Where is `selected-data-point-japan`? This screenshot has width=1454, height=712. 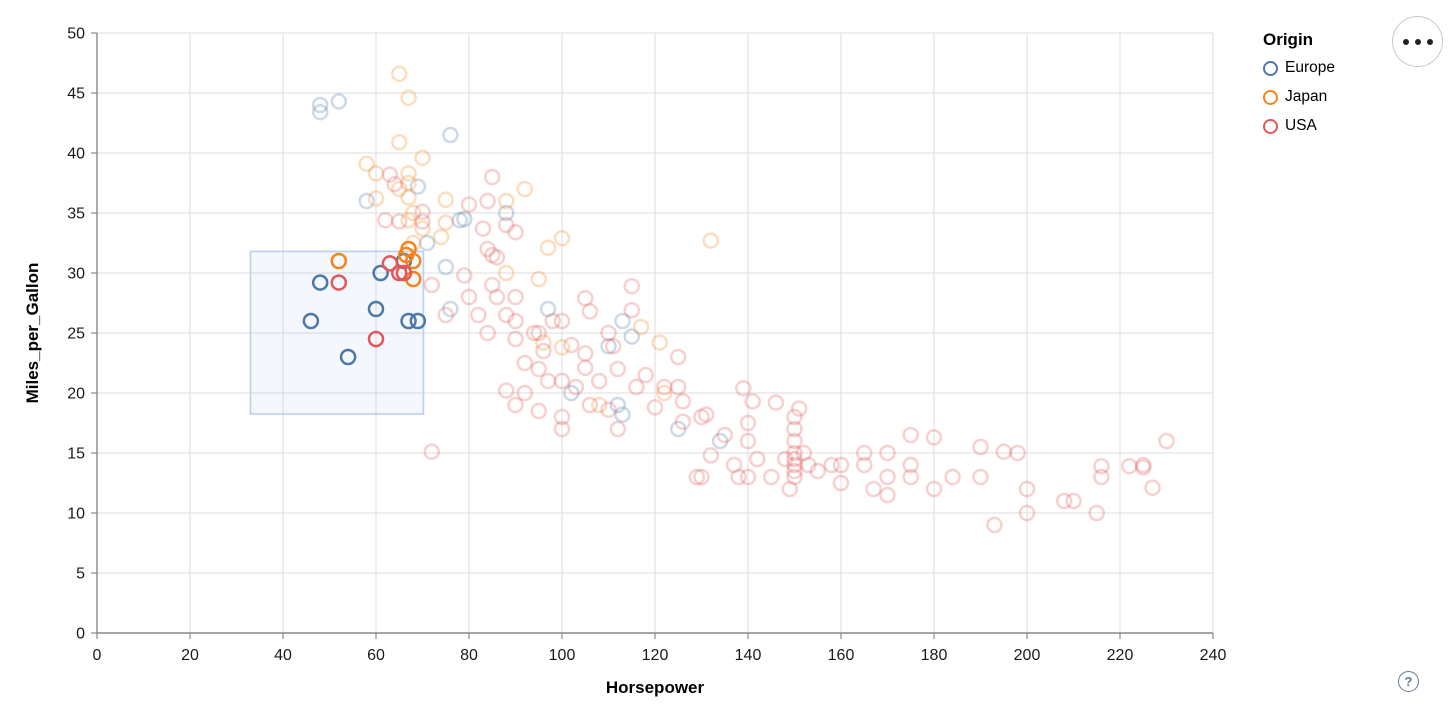 selected-data-point-japan is located at coordinates (339, 261).